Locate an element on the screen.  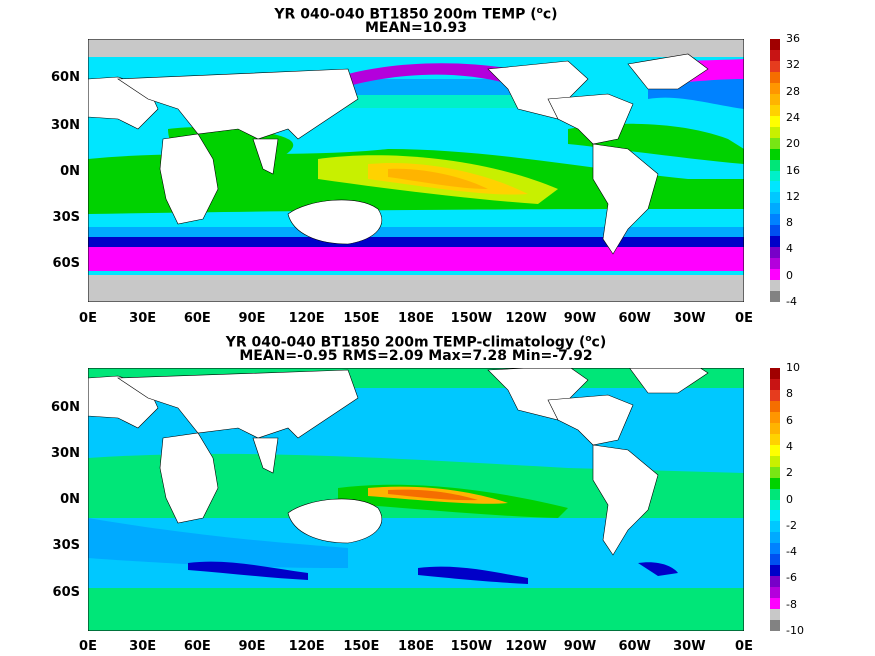
colorbar-tick-label: 24 is located at coordinates (793, 117).